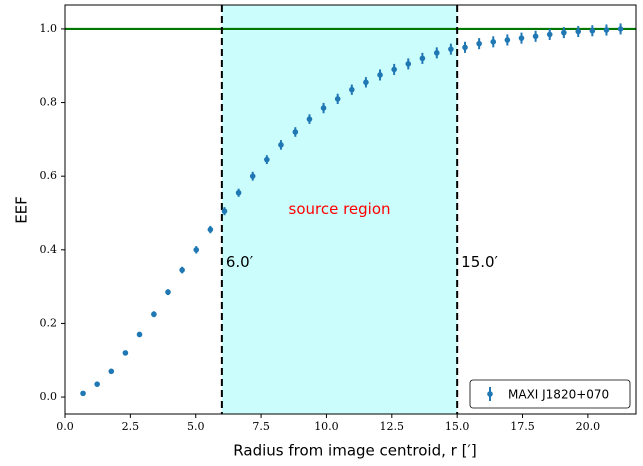 This screenshot has width=643, height=466. Describe the element at coordinates (131, 426) in the screenshot. I see `x-tick-label: 2.5` at that location.